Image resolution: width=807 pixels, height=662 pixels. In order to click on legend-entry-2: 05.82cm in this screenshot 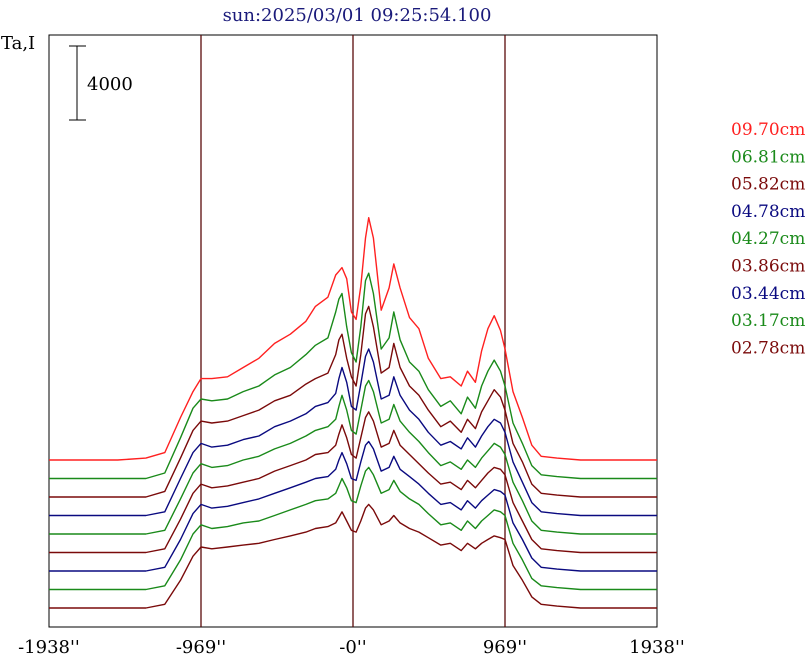, I will do `click(768, 185)`.